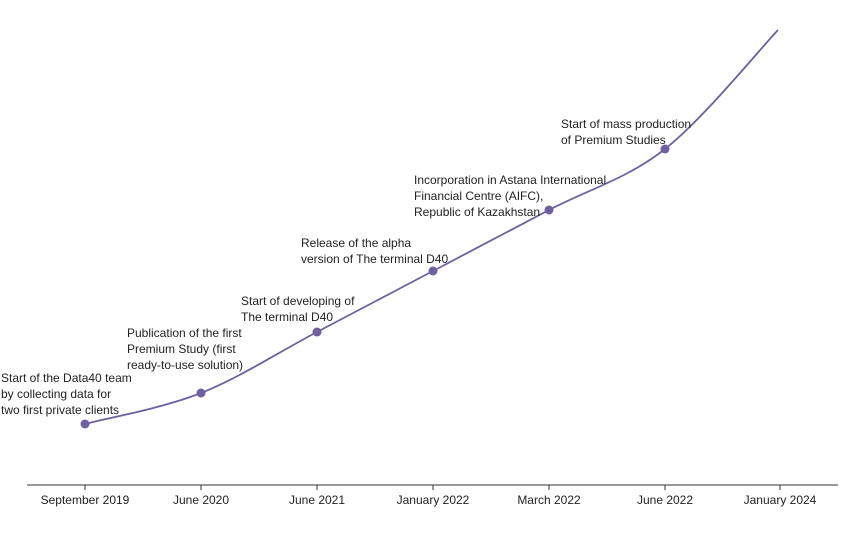 The image size is (866, 535). What do you see at coordinates (478, 196) in the screenshot?
I see `milestone-text: Financial Centre (AIFC),` at bounding box center [478, 196].